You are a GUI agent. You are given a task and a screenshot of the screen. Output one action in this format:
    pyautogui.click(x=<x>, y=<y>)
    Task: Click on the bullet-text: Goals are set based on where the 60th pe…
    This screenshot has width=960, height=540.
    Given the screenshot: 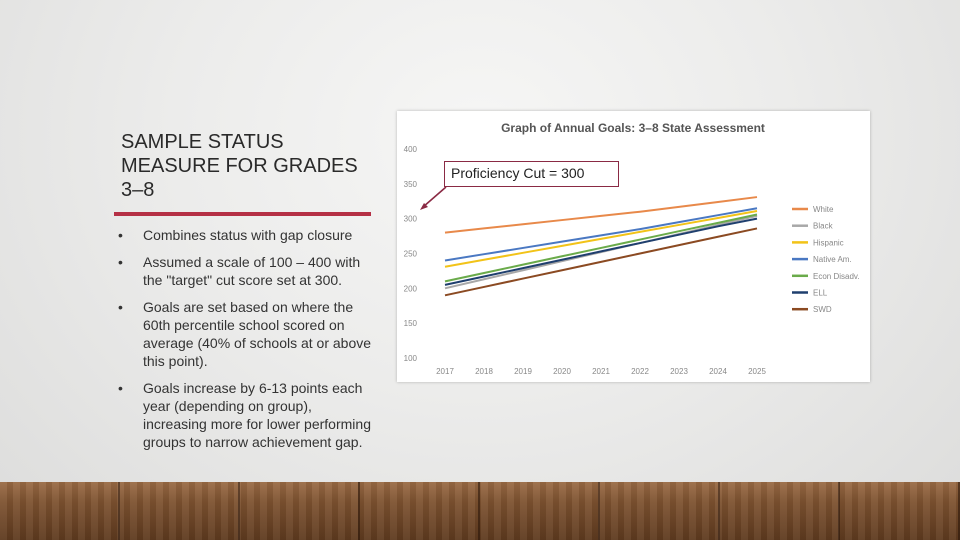 What is the action you would take?
    pyautogui.click(x=257, y=334)
    